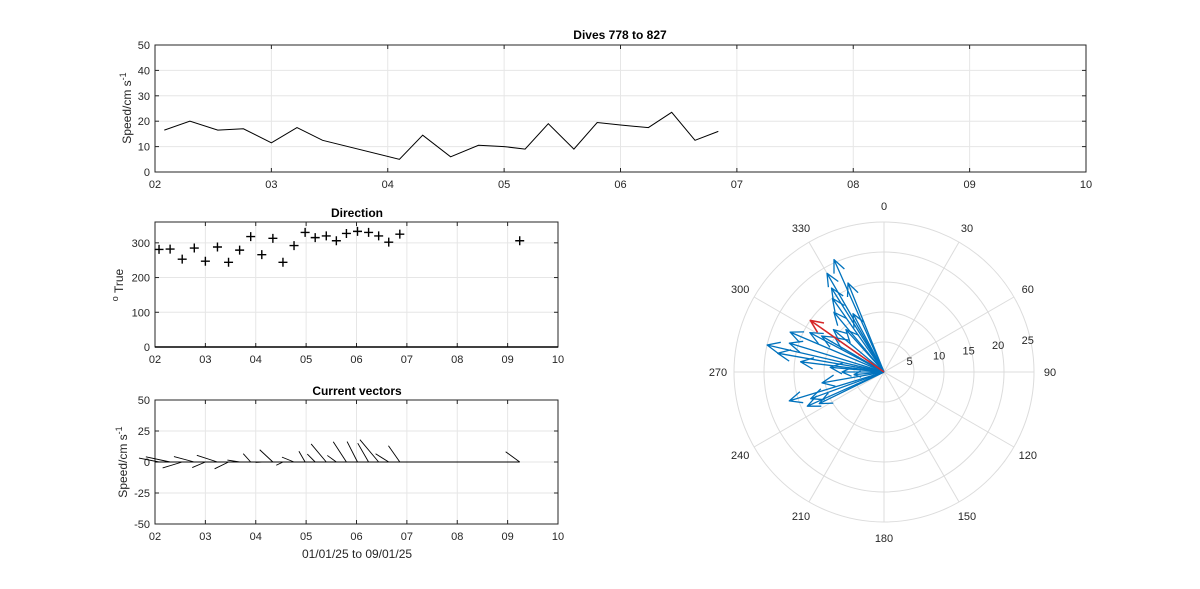 The height and width of the screenshot is (589, 1200). I want to click on direction-x-tick-label: 10, so click(558, 360).